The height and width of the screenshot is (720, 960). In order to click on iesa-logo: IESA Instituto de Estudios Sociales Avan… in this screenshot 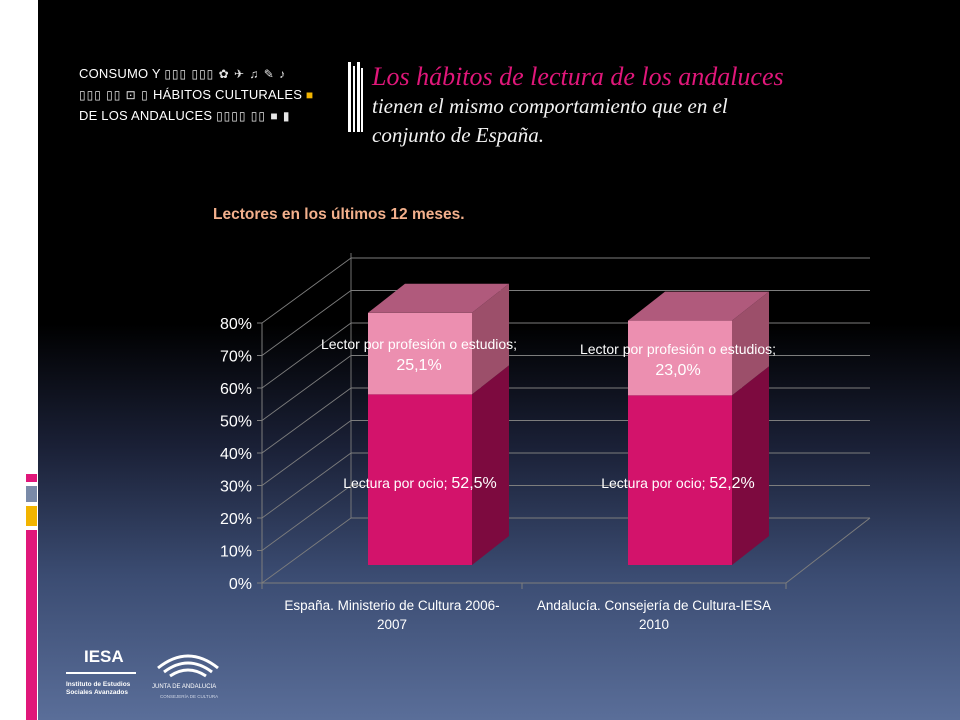, I will do `click(101, 671)`.